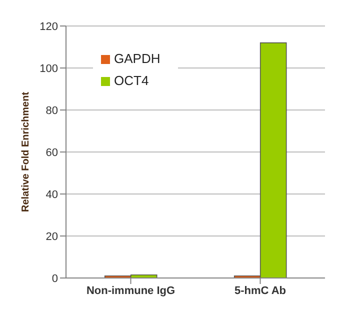 This screenshot has height=325, width=343. I want to click on y-axis-title: Relative Fold Enrichment, so click(26, 151).